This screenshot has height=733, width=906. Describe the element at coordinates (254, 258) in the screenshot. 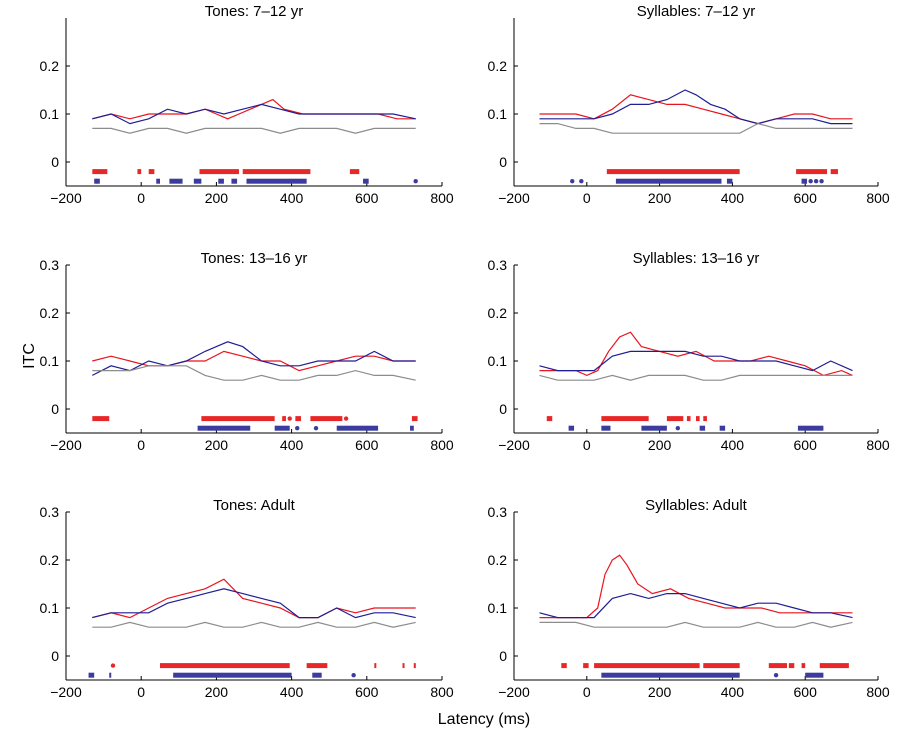

I see `panel-title: Tones: 13–16 yr` at that location.